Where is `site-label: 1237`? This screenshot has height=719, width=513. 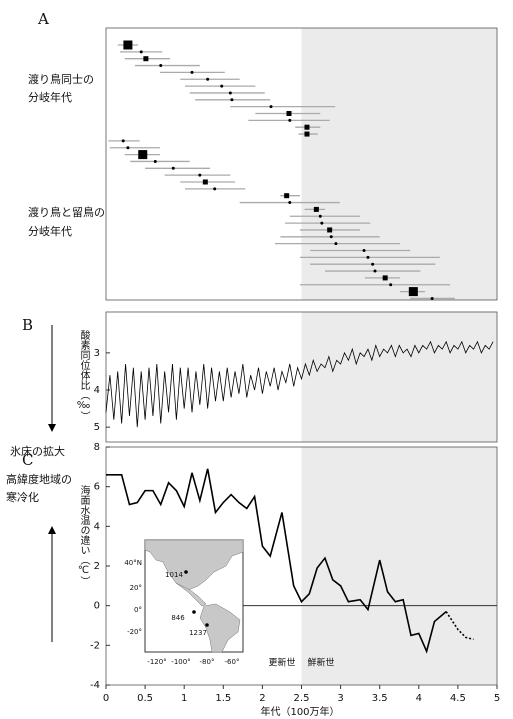 site-label: 1237 is located at coordinates (198, 633).